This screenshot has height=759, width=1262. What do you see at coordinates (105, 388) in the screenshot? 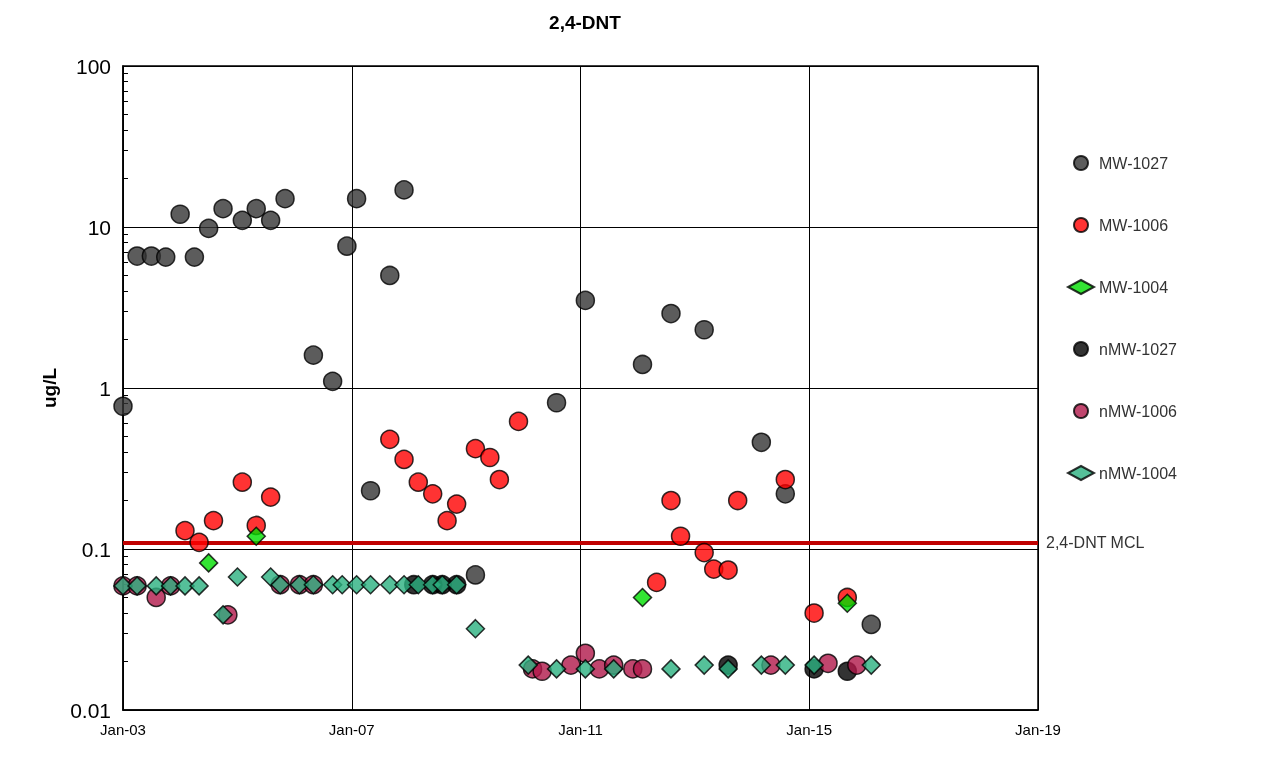
I see `y-tick-label: 1` at bounding box center [105, 388].